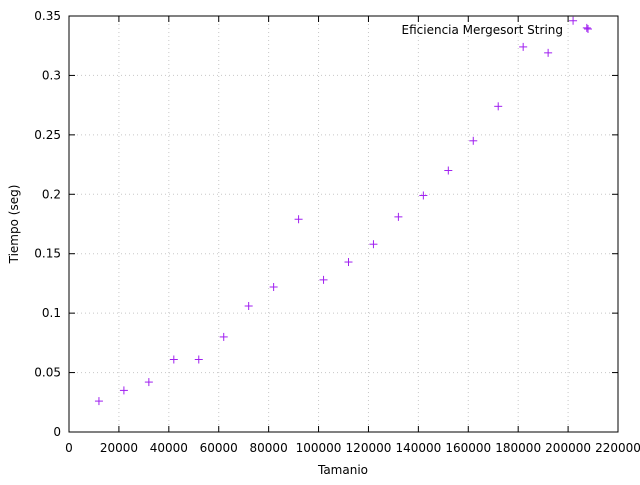 The width and height of the screenshot is (640, 485). What do you see at coordinates (51, 194) in the screenshot?
I see `y-tick-label: 0.2` at bounding box center [51, 194].